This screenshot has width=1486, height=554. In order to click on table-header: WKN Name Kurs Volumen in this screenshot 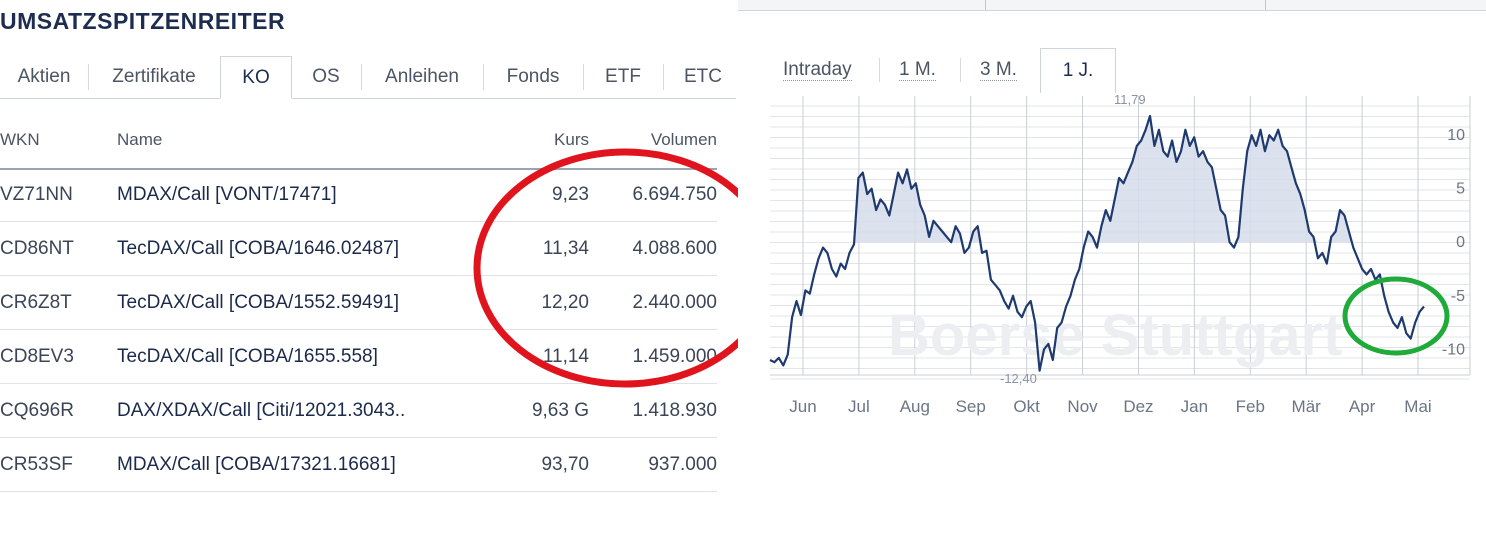, I will do `click(358, 147)`.